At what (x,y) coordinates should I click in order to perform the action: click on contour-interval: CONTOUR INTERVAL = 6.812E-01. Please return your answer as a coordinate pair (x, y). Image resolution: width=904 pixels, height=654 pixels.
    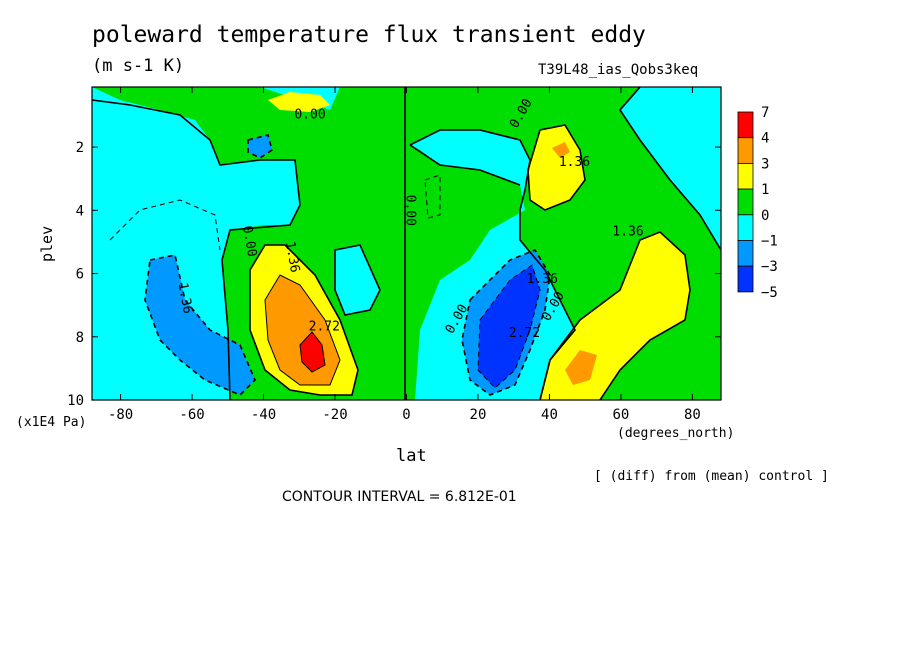
    Looking at the image, I should click on (399, 497).